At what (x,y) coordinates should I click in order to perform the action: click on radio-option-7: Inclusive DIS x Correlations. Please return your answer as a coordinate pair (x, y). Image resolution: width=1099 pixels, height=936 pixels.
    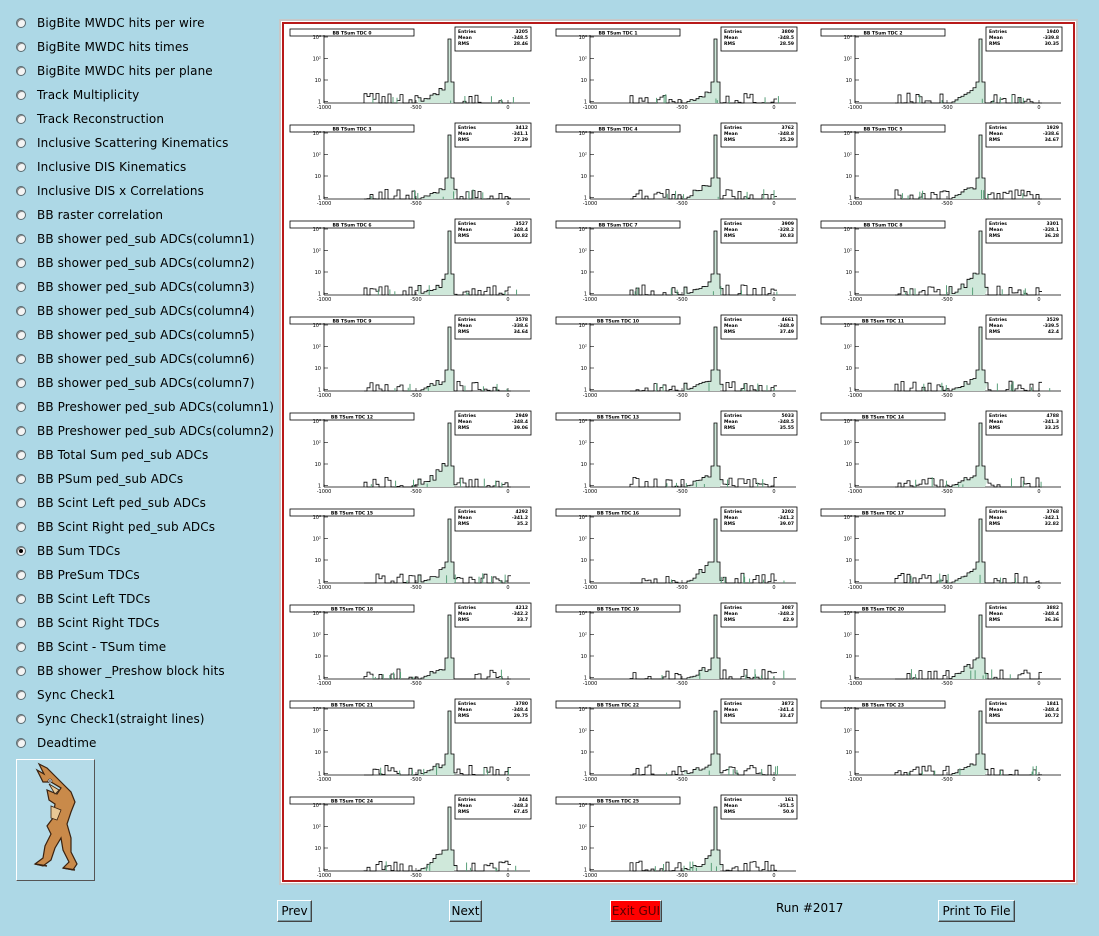
    Looking at the image, I should click on (110, 191).